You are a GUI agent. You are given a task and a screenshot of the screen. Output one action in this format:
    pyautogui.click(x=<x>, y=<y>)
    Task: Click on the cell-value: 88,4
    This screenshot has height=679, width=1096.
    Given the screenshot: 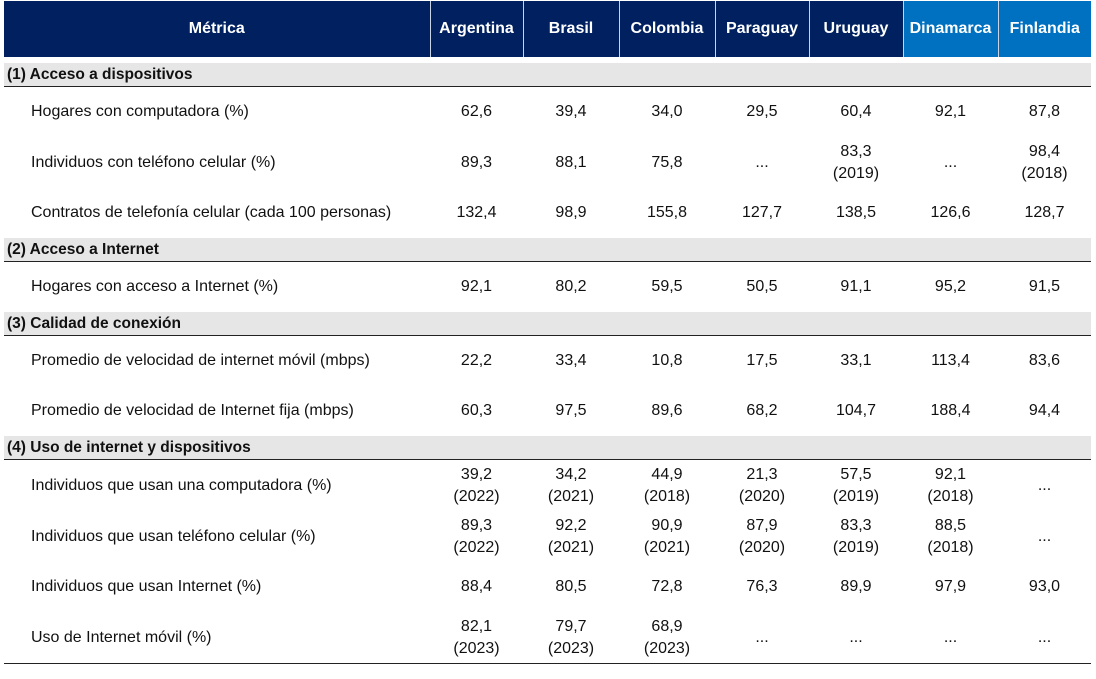 What is the action you would take?
    pyautogui.click(x=476, y=586)
    